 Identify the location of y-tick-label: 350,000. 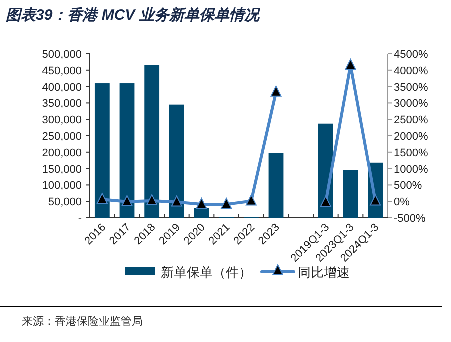
(62, 104).